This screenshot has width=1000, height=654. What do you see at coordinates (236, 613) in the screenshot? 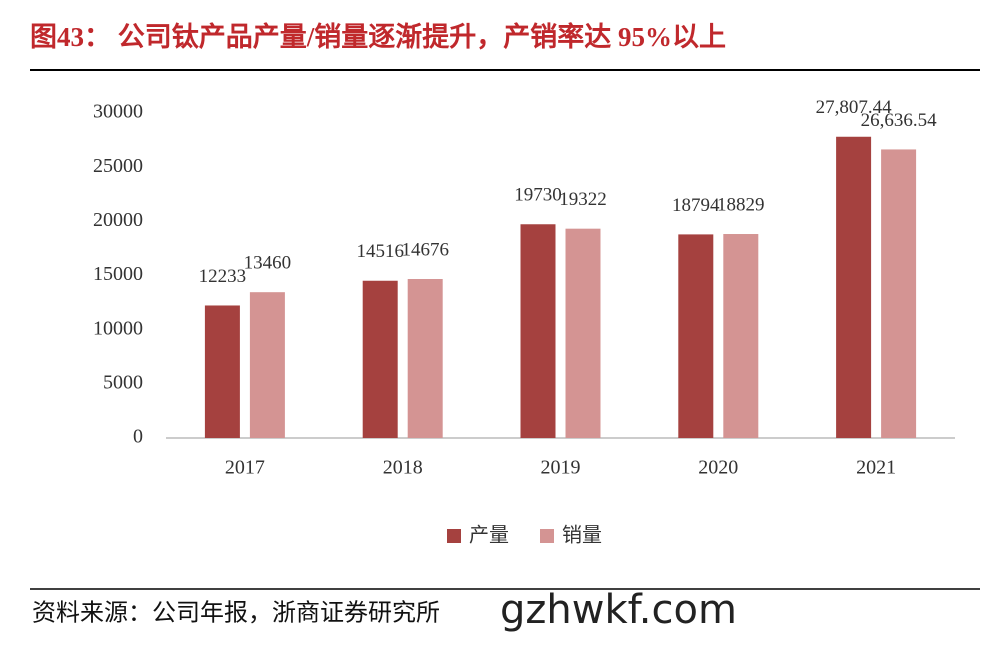
I see `source: 资料来源：公司年报，浙商证券研究所` at bounding box center [236, 613].